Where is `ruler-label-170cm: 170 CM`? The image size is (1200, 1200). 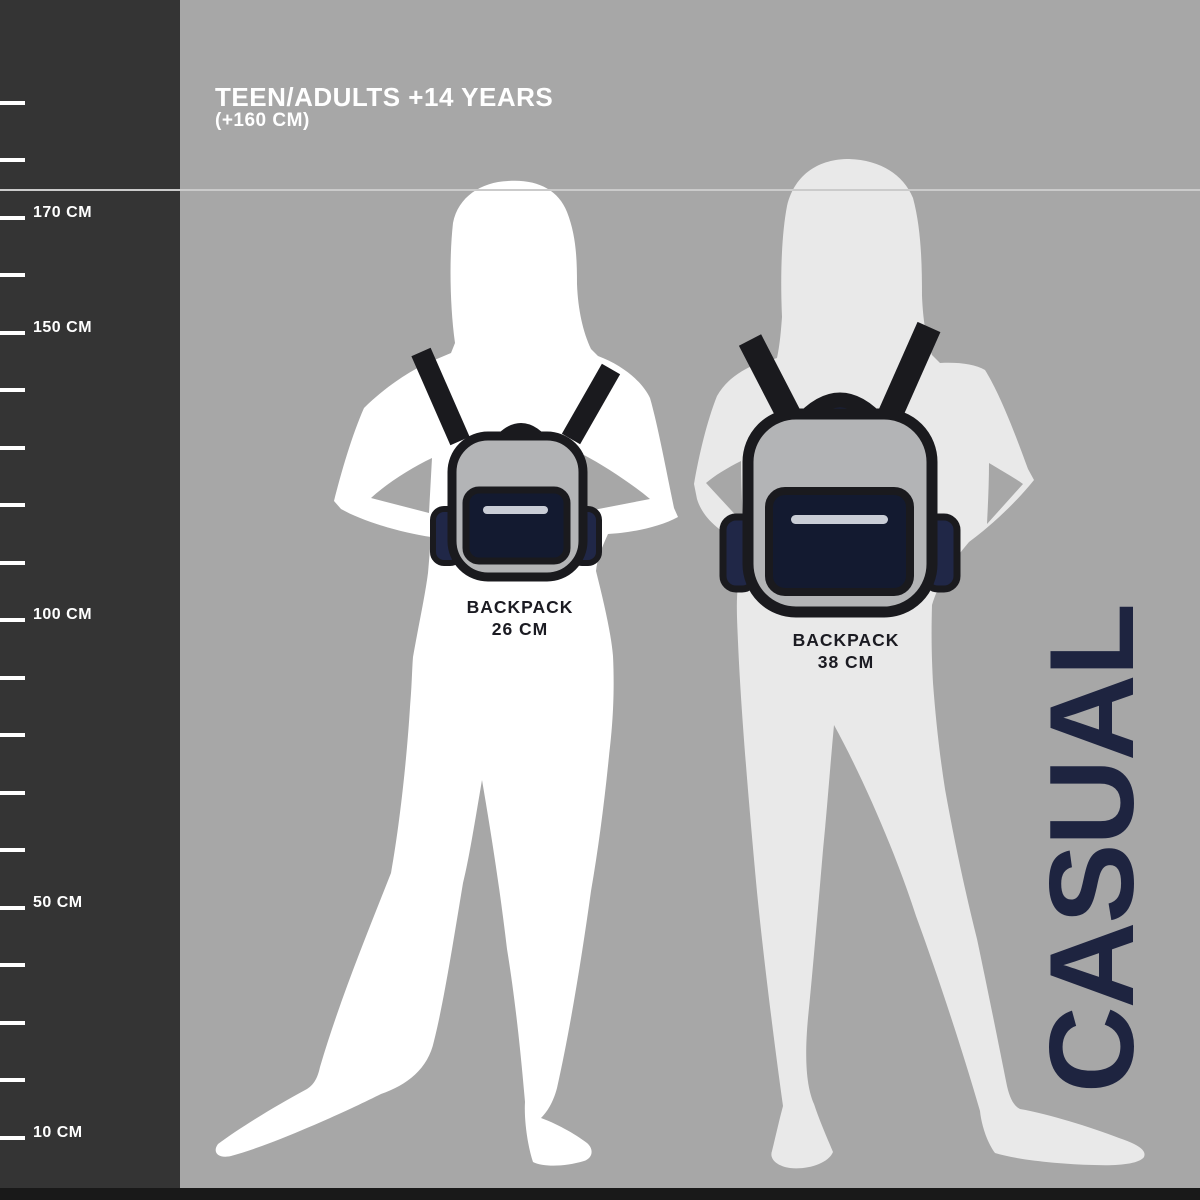
ruler-label-170cm: 170 CM is located at coordinates (63, 212).